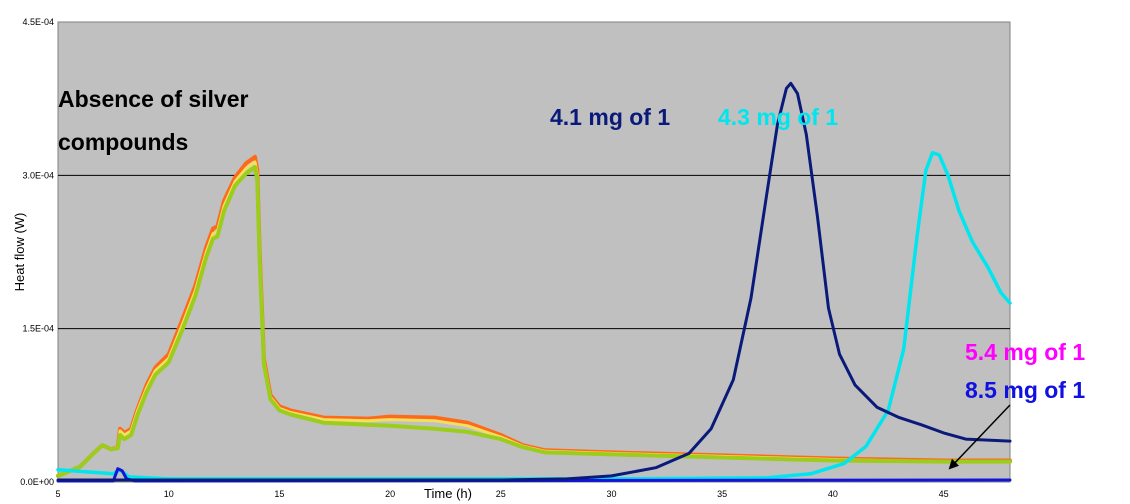 The image size is (1130, 504). What do you see at coordinates (19, 252) in the screenshot?
I see `y-axis-title: Heat flow (W)` at bounding box center [19, 252].